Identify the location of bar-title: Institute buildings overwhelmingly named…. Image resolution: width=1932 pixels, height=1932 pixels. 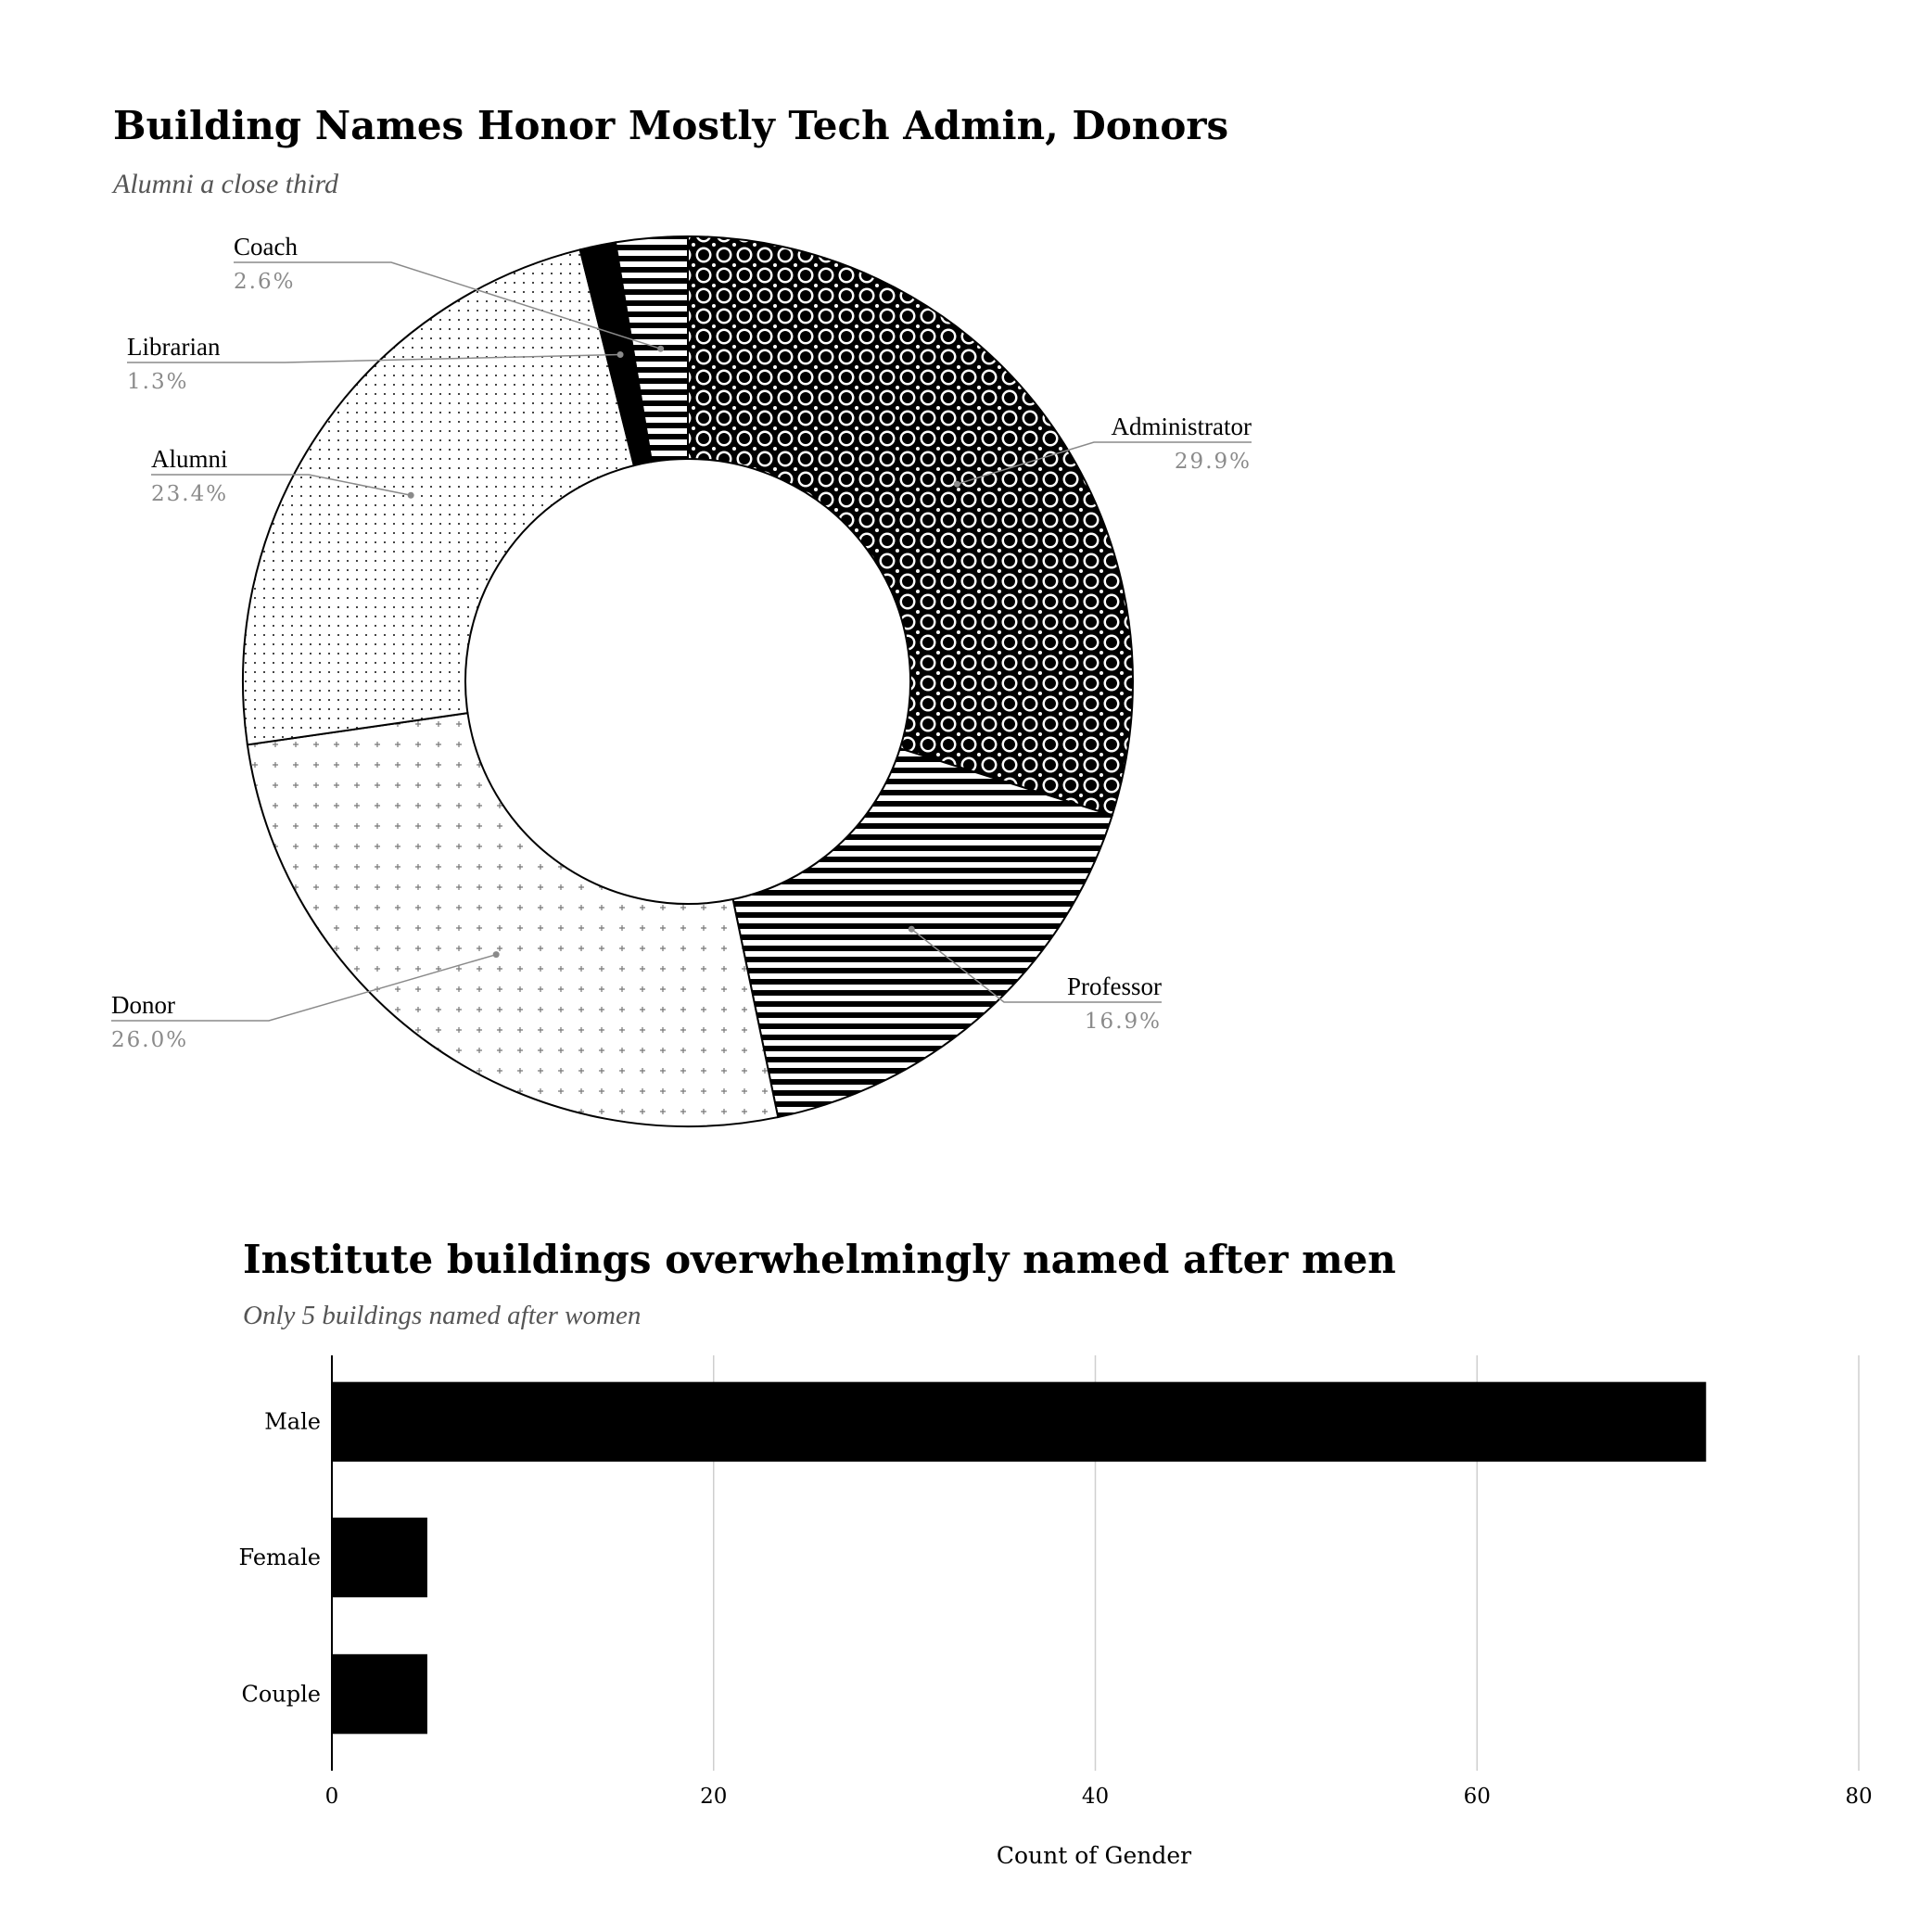
(819, 1259).